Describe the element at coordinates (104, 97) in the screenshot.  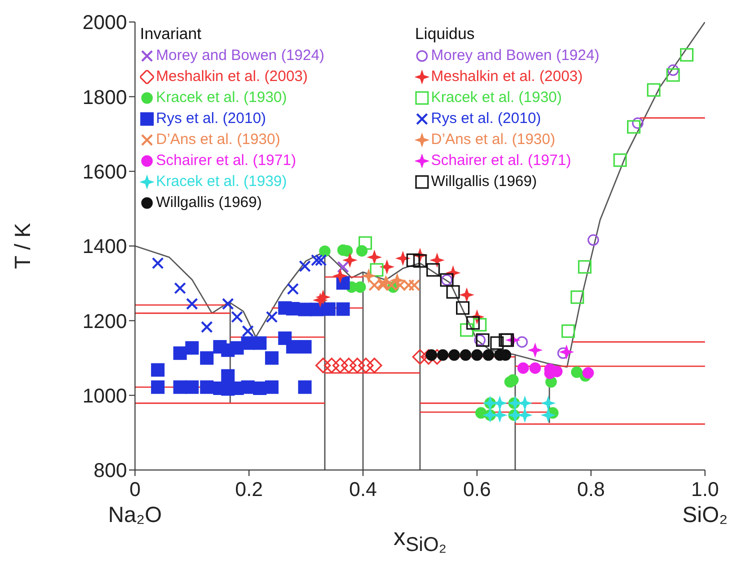
I see `y-tick-label: 1800` at that location.